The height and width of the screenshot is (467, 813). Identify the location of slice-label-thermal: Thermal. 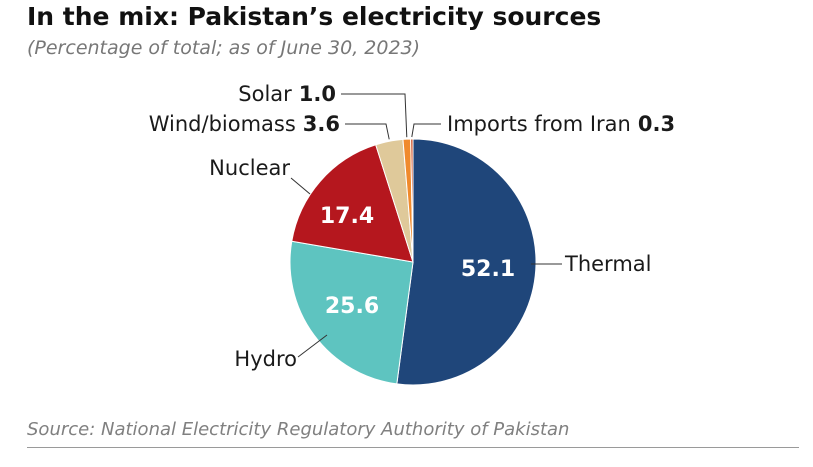
(607, 264).